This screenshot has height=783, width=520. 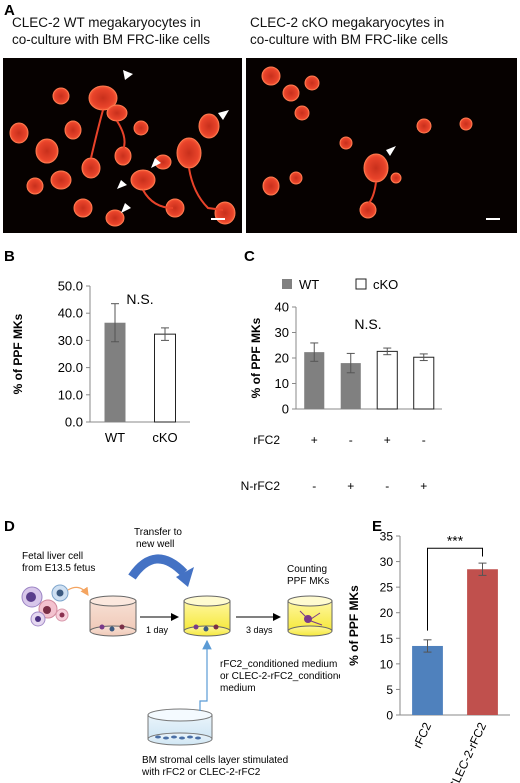 What do you see at coordinates (310, 616) in the screenshot?
I see `dish-3-icon` at bounding box center [310, 616].